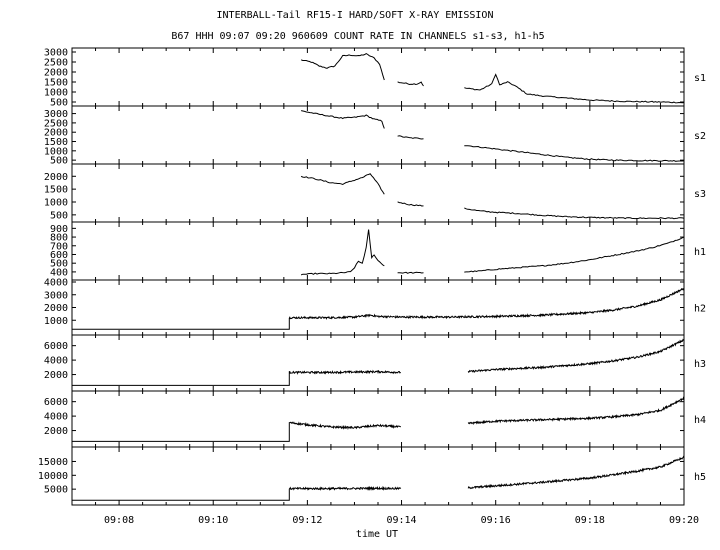 The image size is (720, 550). Describe the element at coordinates (119, 520) in the screenshot. I see `x-tick-label: 09:08` at that location.